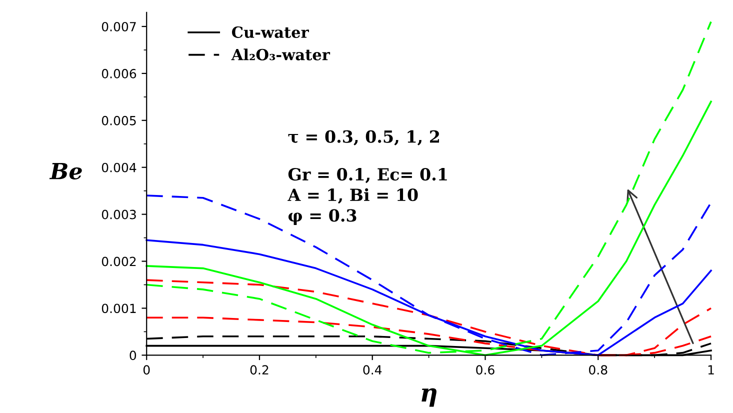 Image resolution: width=733 pixels, height=413 pixels. Describe the element at coordinates (119, 27) in the screenshot. I see `y-tick-label: 0.007` at that location.